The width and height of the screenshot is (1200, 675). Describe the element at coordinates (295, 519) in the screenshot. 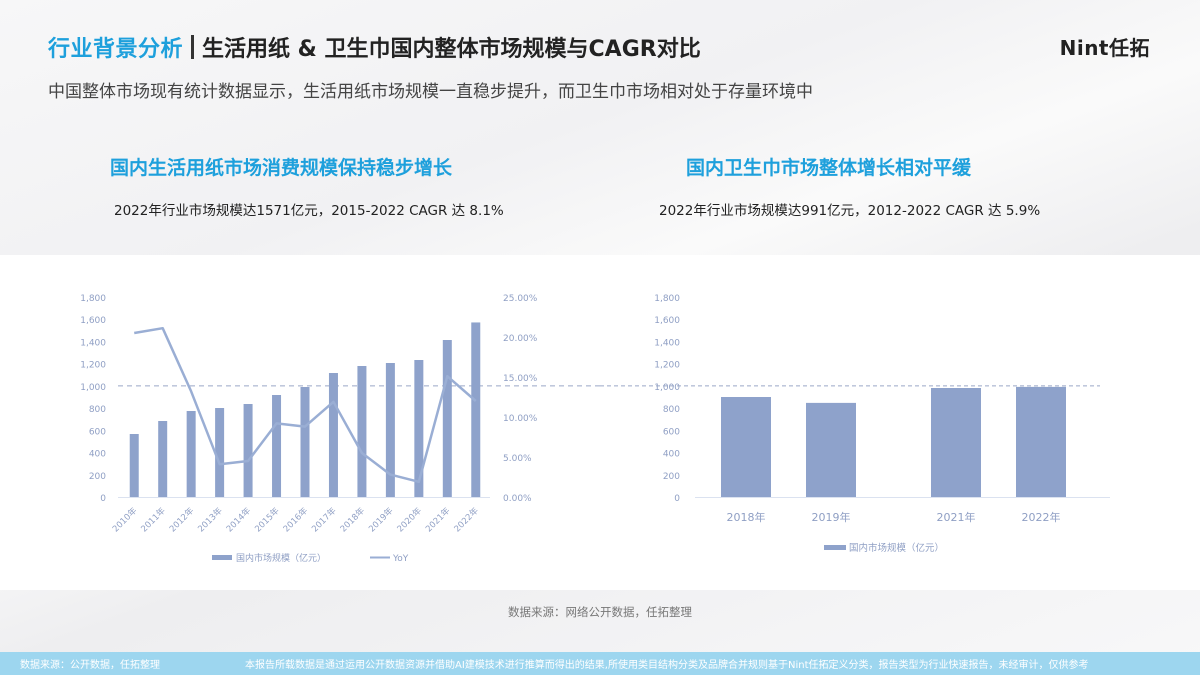

I see `x-axis-tick: 2016年` at that location.